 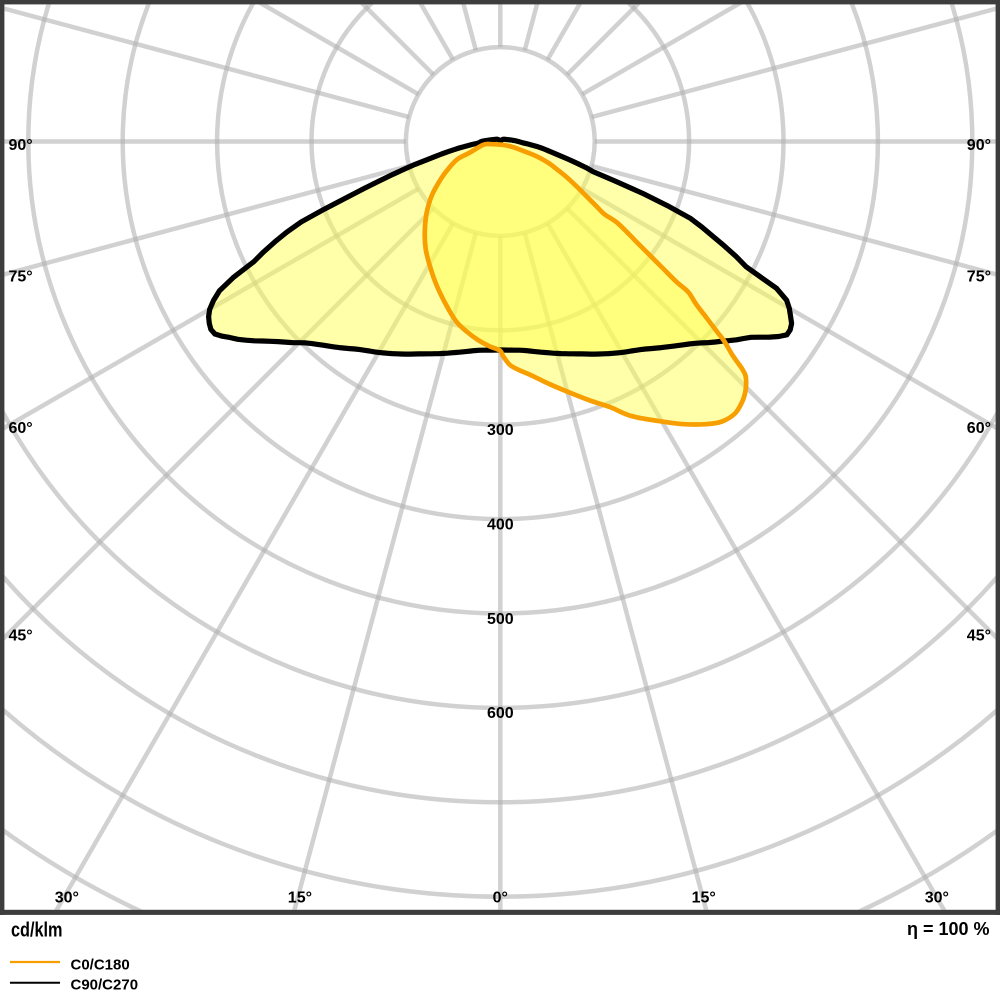 I want to click on svg-text: 400, so click(x=500, y=524).